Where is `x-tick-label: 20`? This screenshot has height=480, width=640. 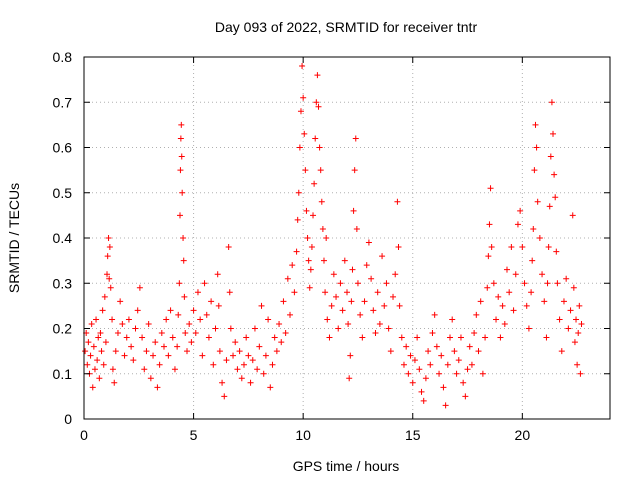 x-tick-label: 20 is located at coordinates (523, 435).